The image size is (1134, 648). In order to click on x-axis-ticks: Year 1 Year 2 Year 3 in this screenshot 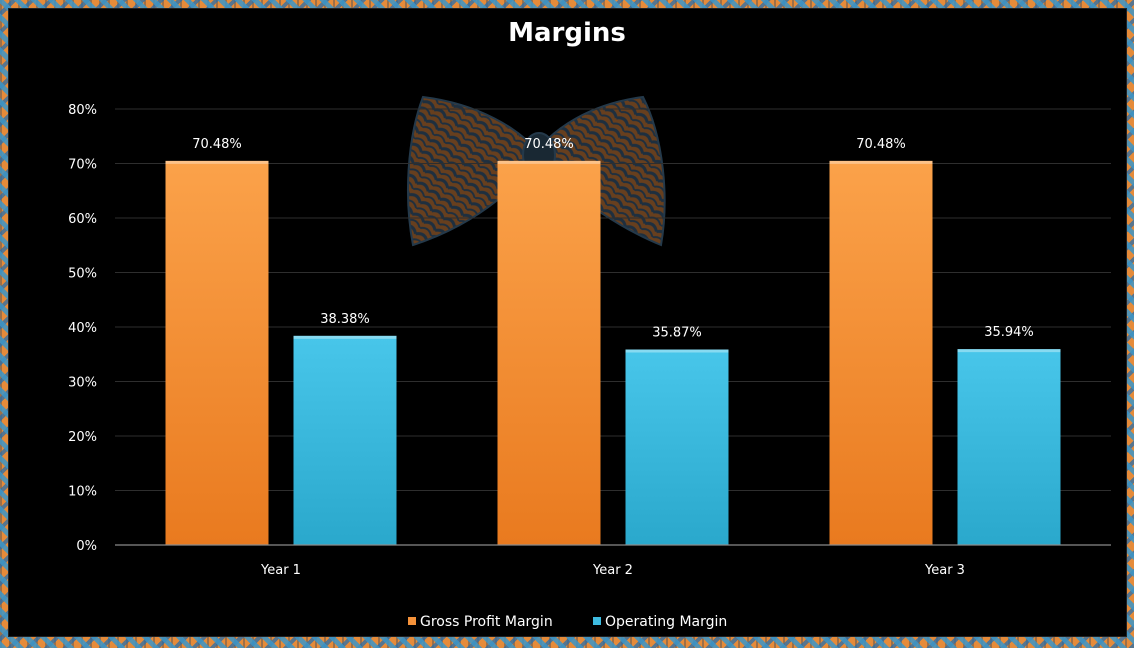, I will do `click(612, 570)`.